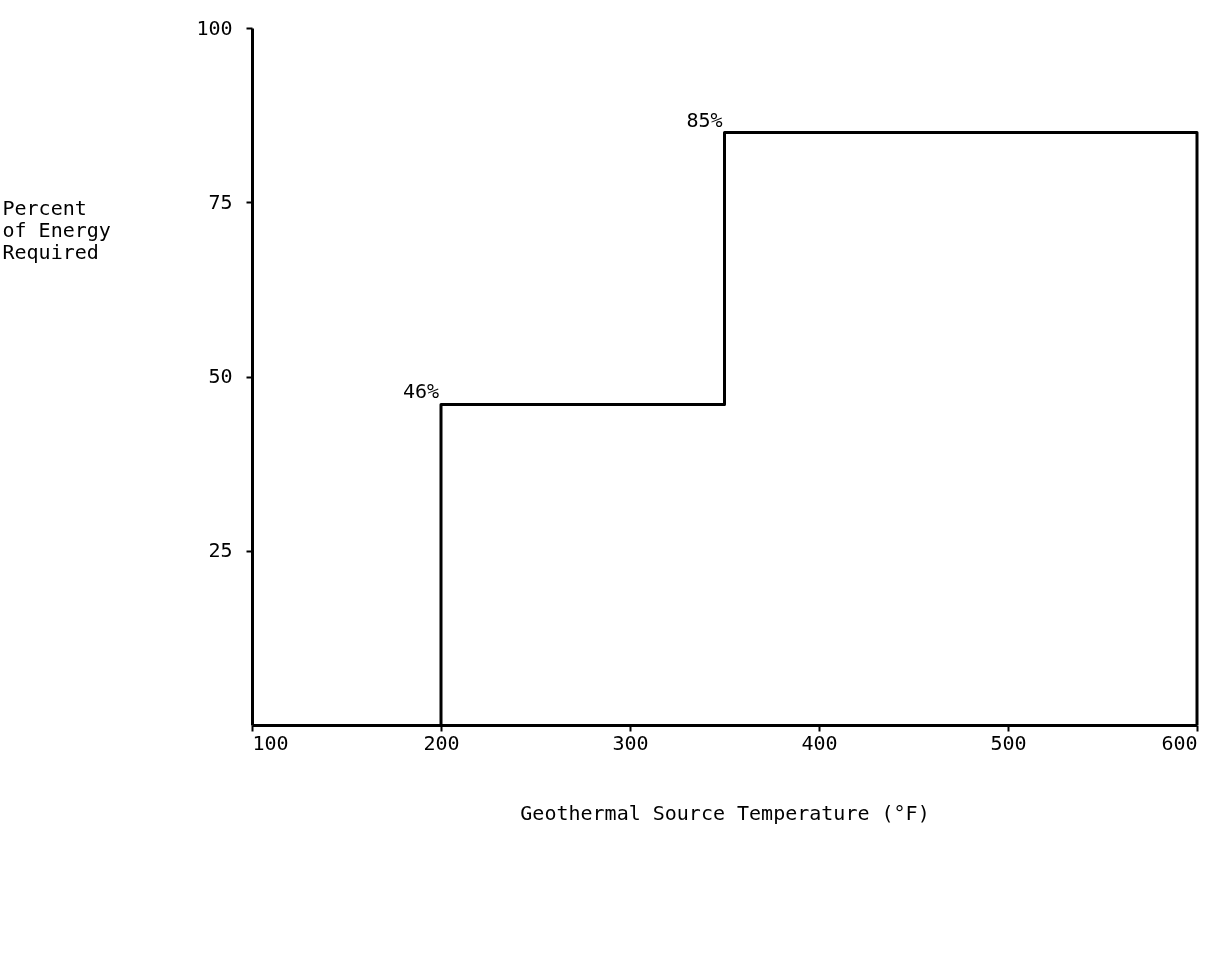 The width and height of the screenshot is (1220, 962). Describe the element at coordinates (441, 742) in the screenshot. I see `x-tick-label: 200` at that location.